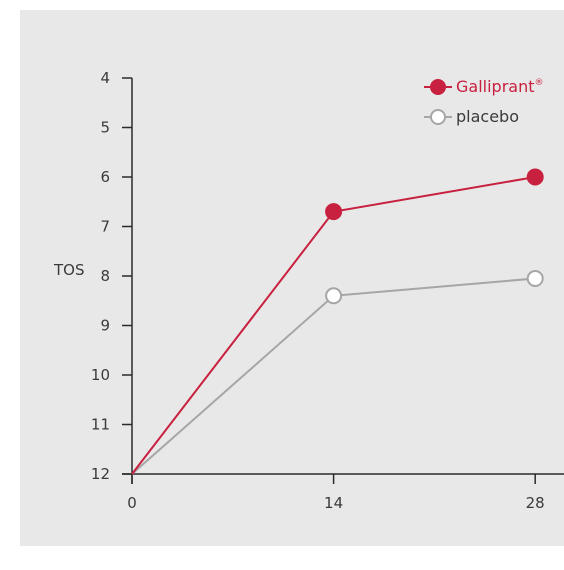 The width and height of the screenshot is (564, 570). I want to click on y-tick-label: 4, so click(105, 78).